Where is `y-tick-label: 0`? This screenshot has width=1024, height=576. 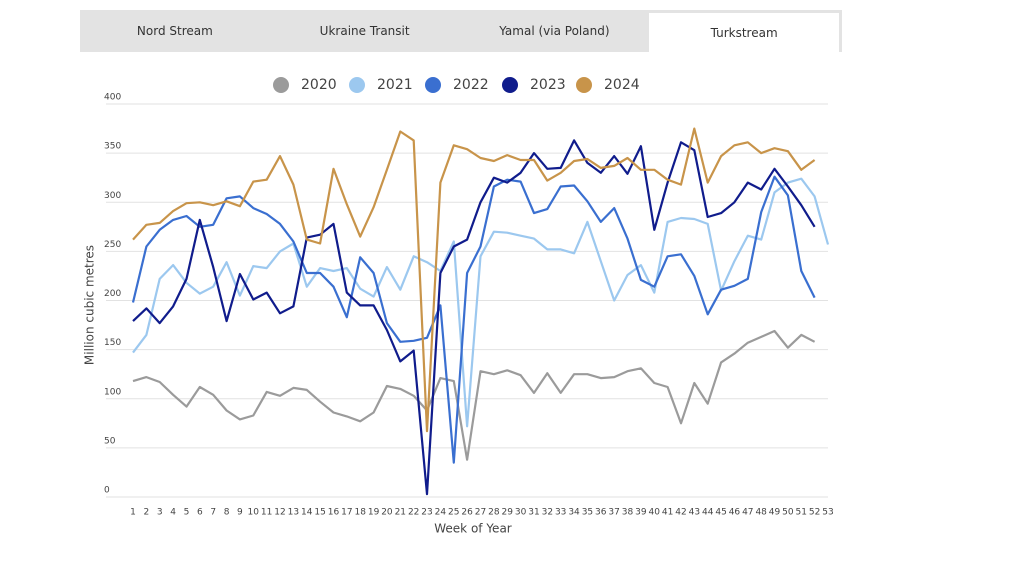
y-tick-label: 0 is located at coordinates (107, 491).